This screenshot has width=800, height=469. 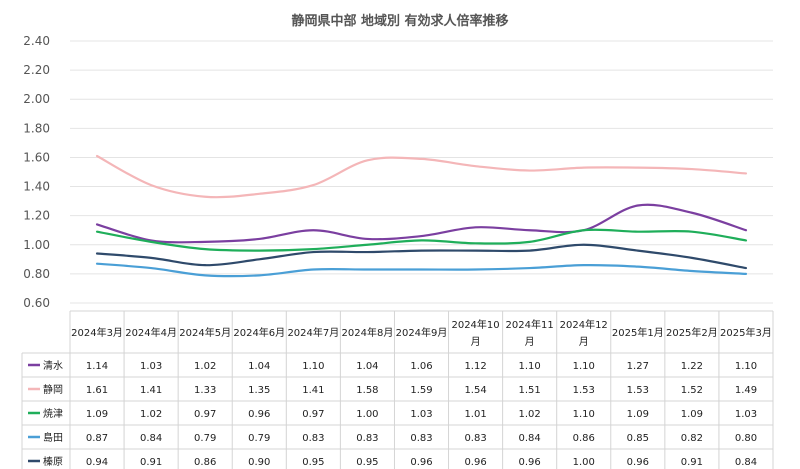 I want to click on y-tick-label: 1.00, so click(x=36, y=245).